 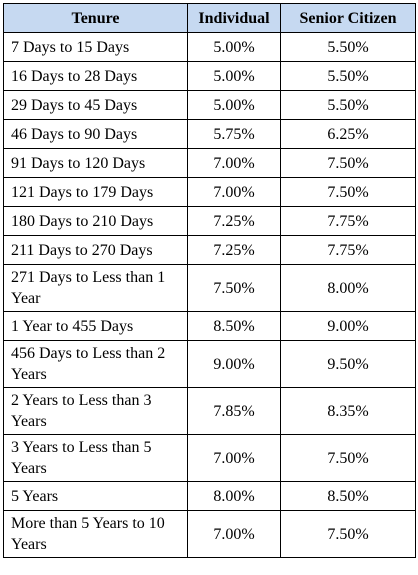 I want to click on senior-citizen-rate-cell: 8.50%, so click(x=348, y=496).